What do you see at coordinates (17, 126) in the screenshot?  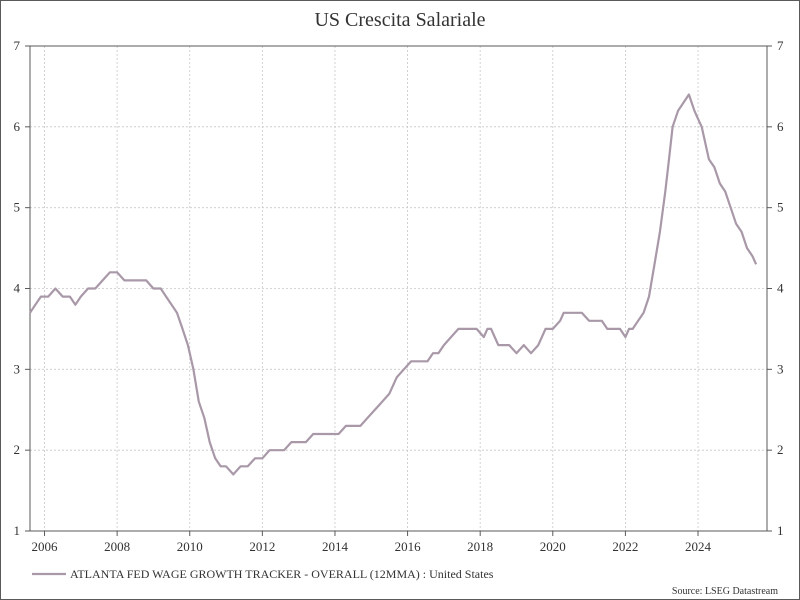 I see `y-tick-label-left: 6` at bounding box center [17, 126].